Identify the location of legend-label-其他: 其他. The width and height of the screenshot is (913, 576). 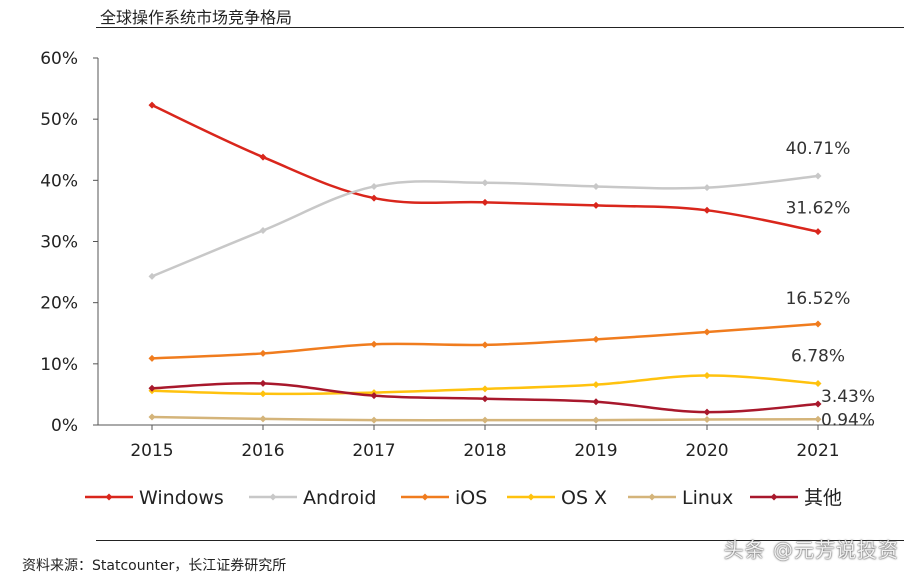
(823, 498).